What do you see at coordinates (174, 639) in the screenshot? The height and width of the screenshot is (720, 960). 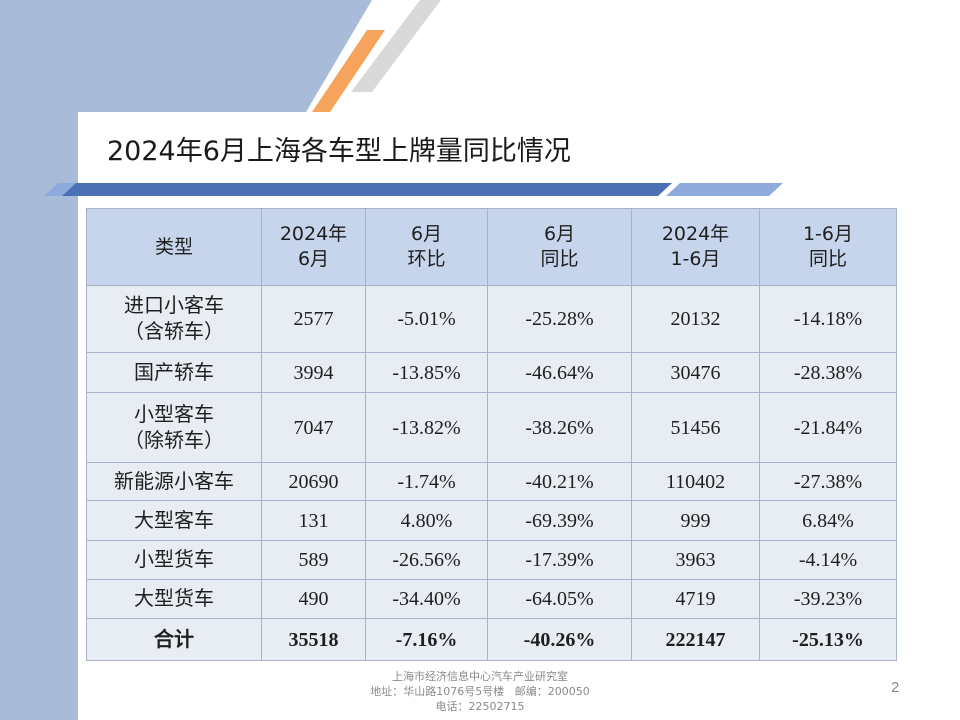 I see `vehicle-type-cell: 合计` at bounding box center [174, 639].